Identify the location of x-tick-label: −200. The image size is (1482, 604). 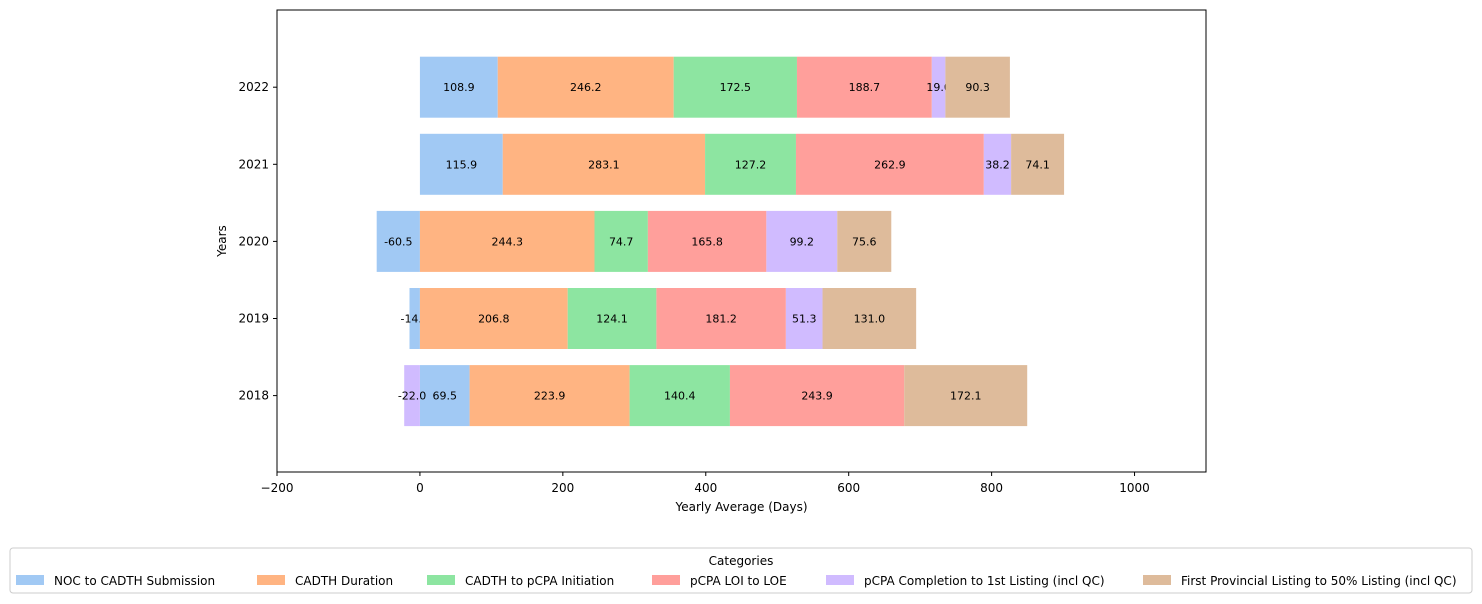
(277, 488).